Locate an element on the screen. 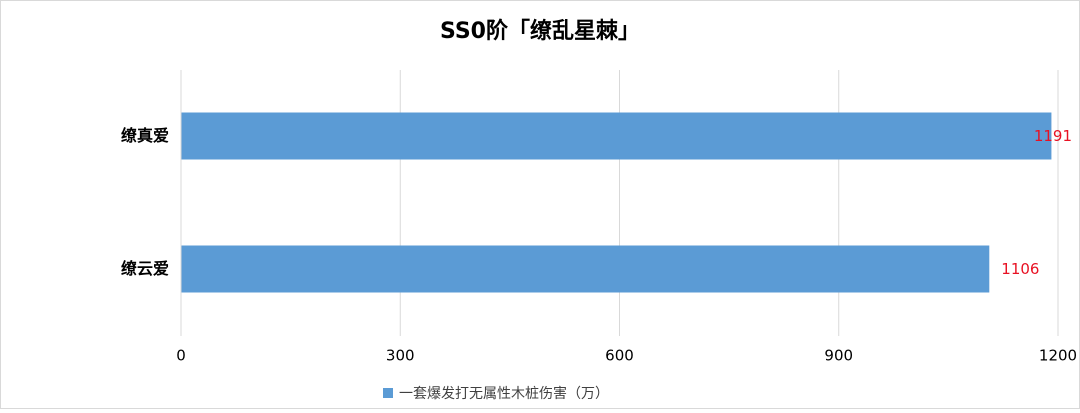 The image size is (1080, 413). value-label: 1191 is located at coordinates (1053, 136).